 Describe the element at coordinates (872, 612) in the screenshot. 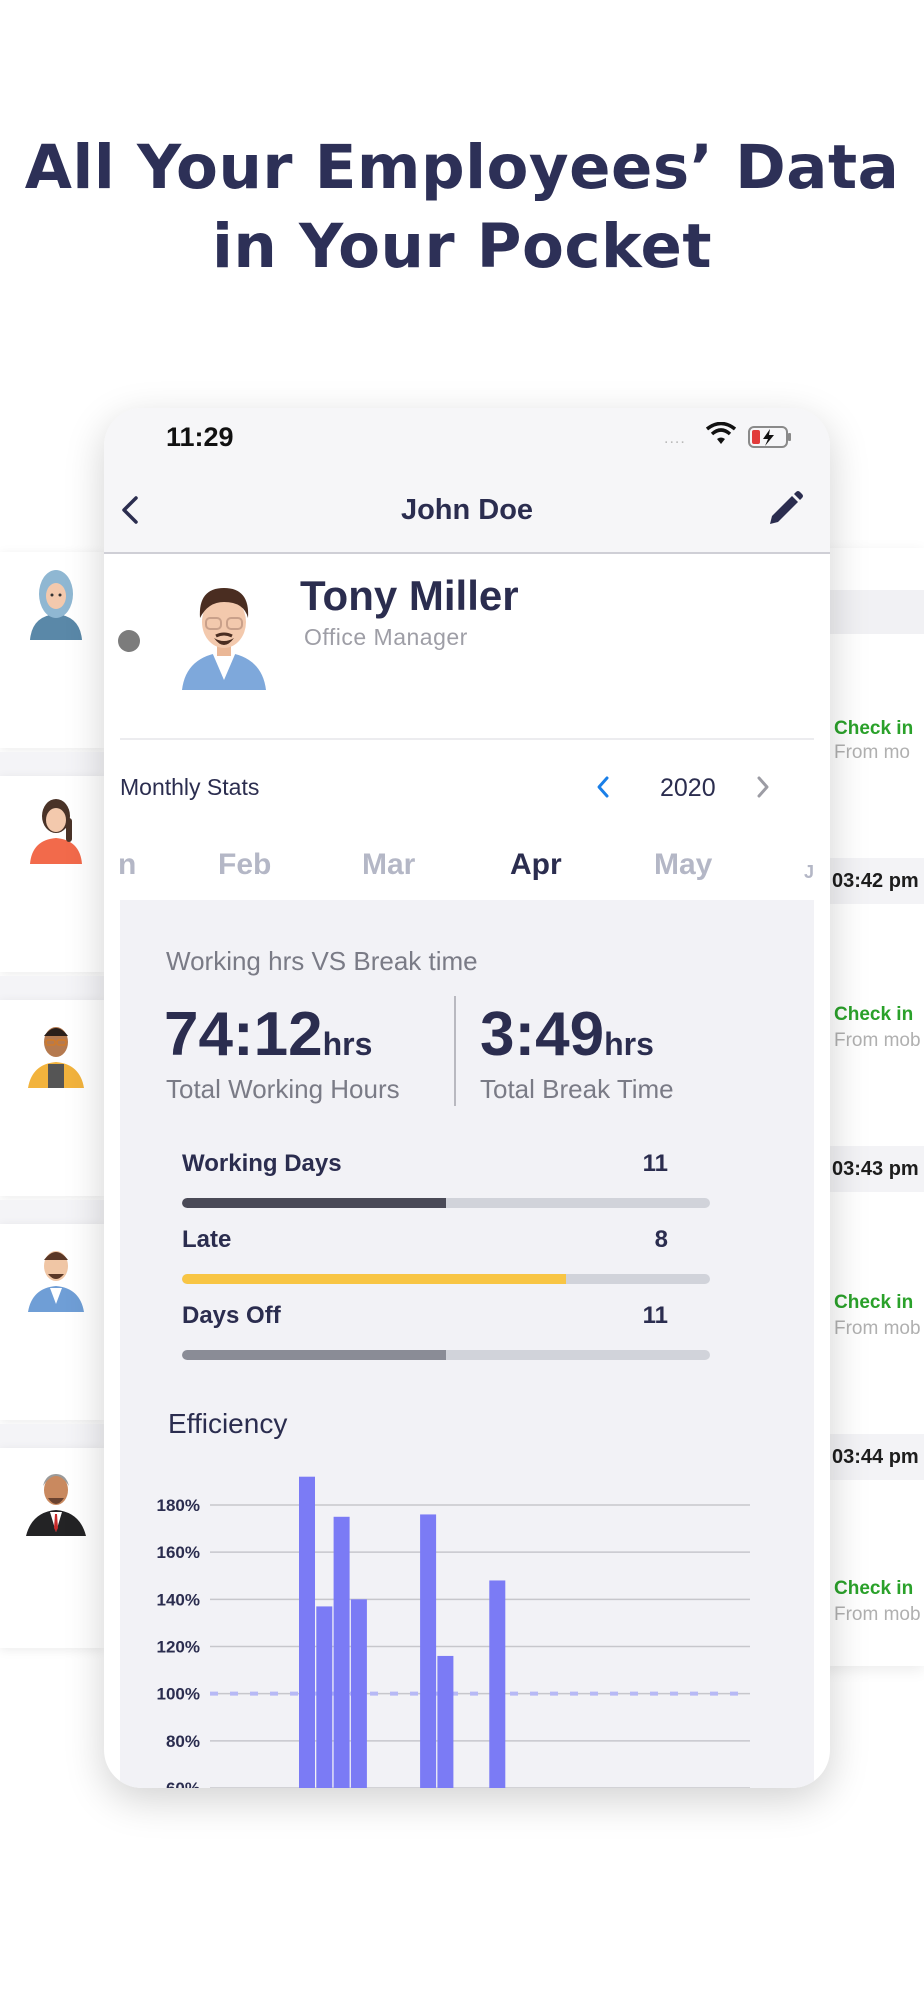

I see `panel-header` at that location.